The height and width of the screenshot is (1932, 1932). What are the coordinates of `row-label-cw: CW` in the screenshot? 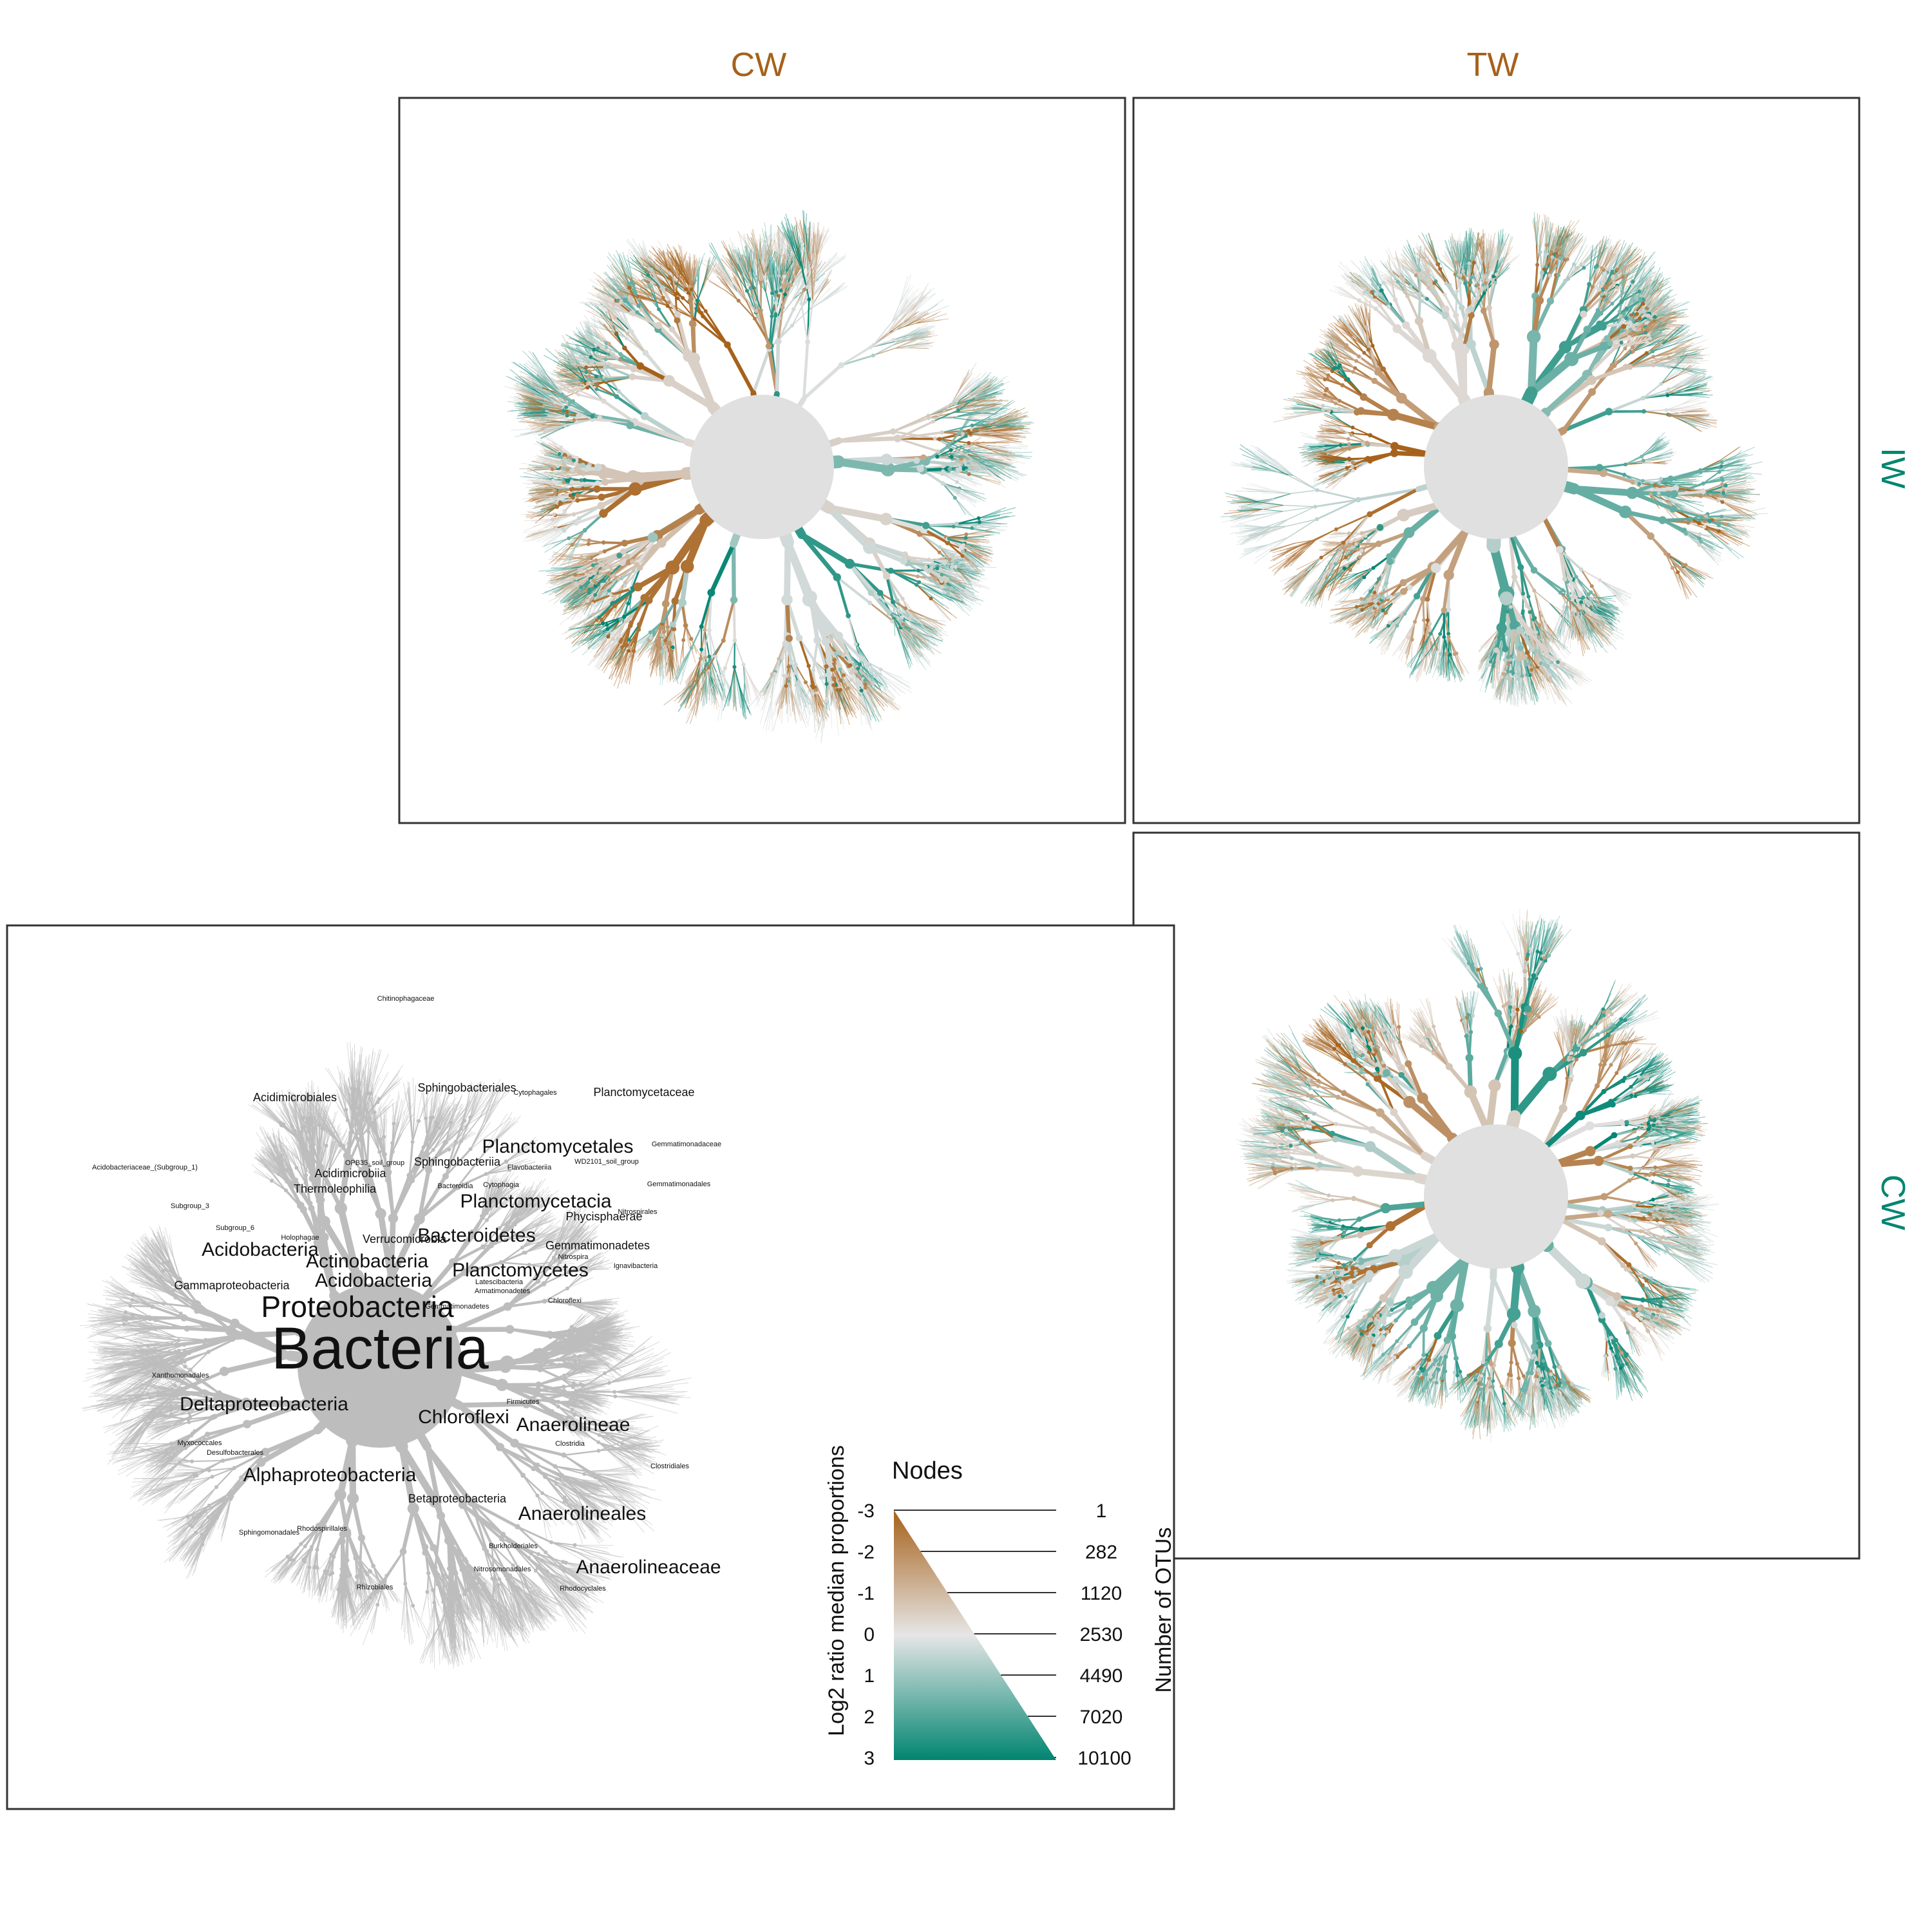 It's located at (1892, 1203).